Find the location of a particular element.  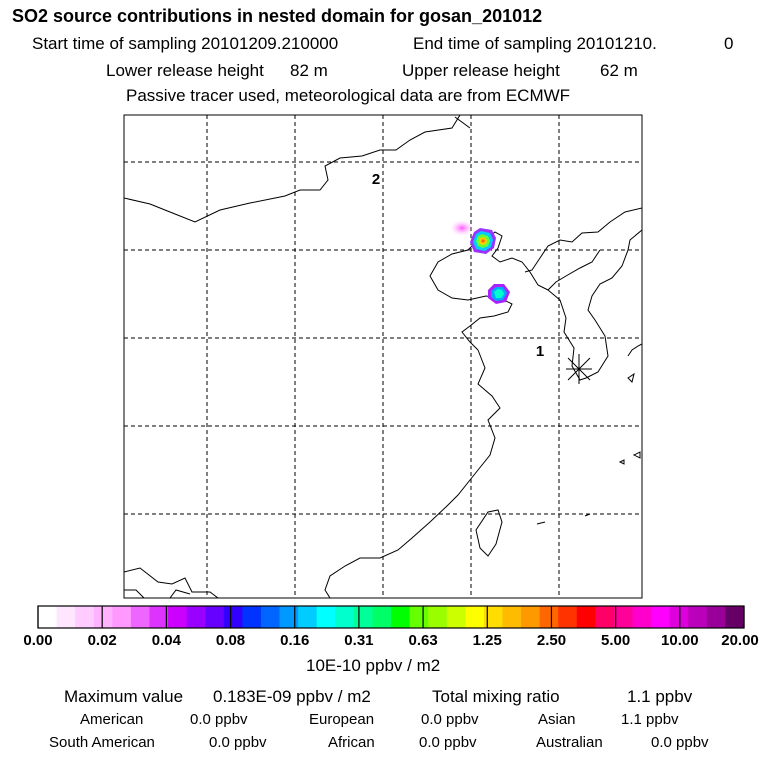

region-name: South American is located at coordinates (102, 742).